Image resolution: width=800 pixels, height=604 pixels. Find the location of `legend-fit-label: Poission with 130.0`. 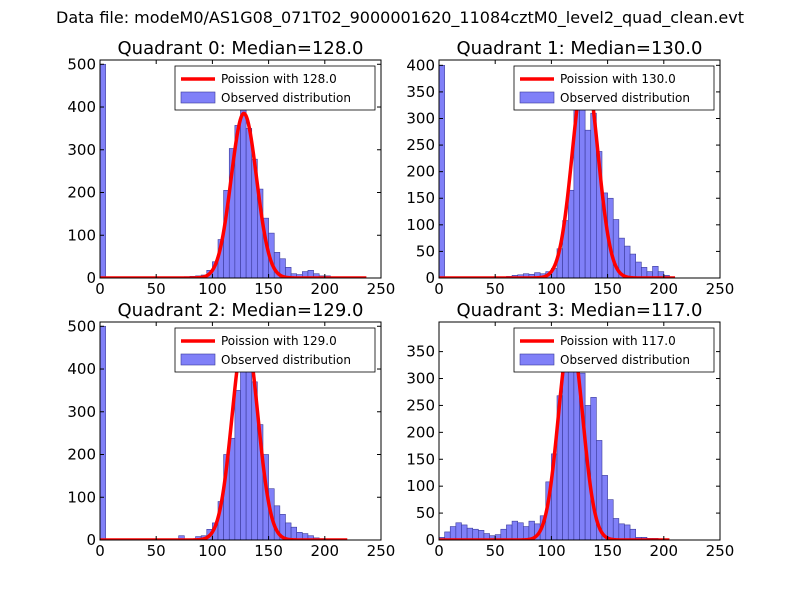

legend-fit-label: Poission with 130.0 is located at coordinates (618, 79).